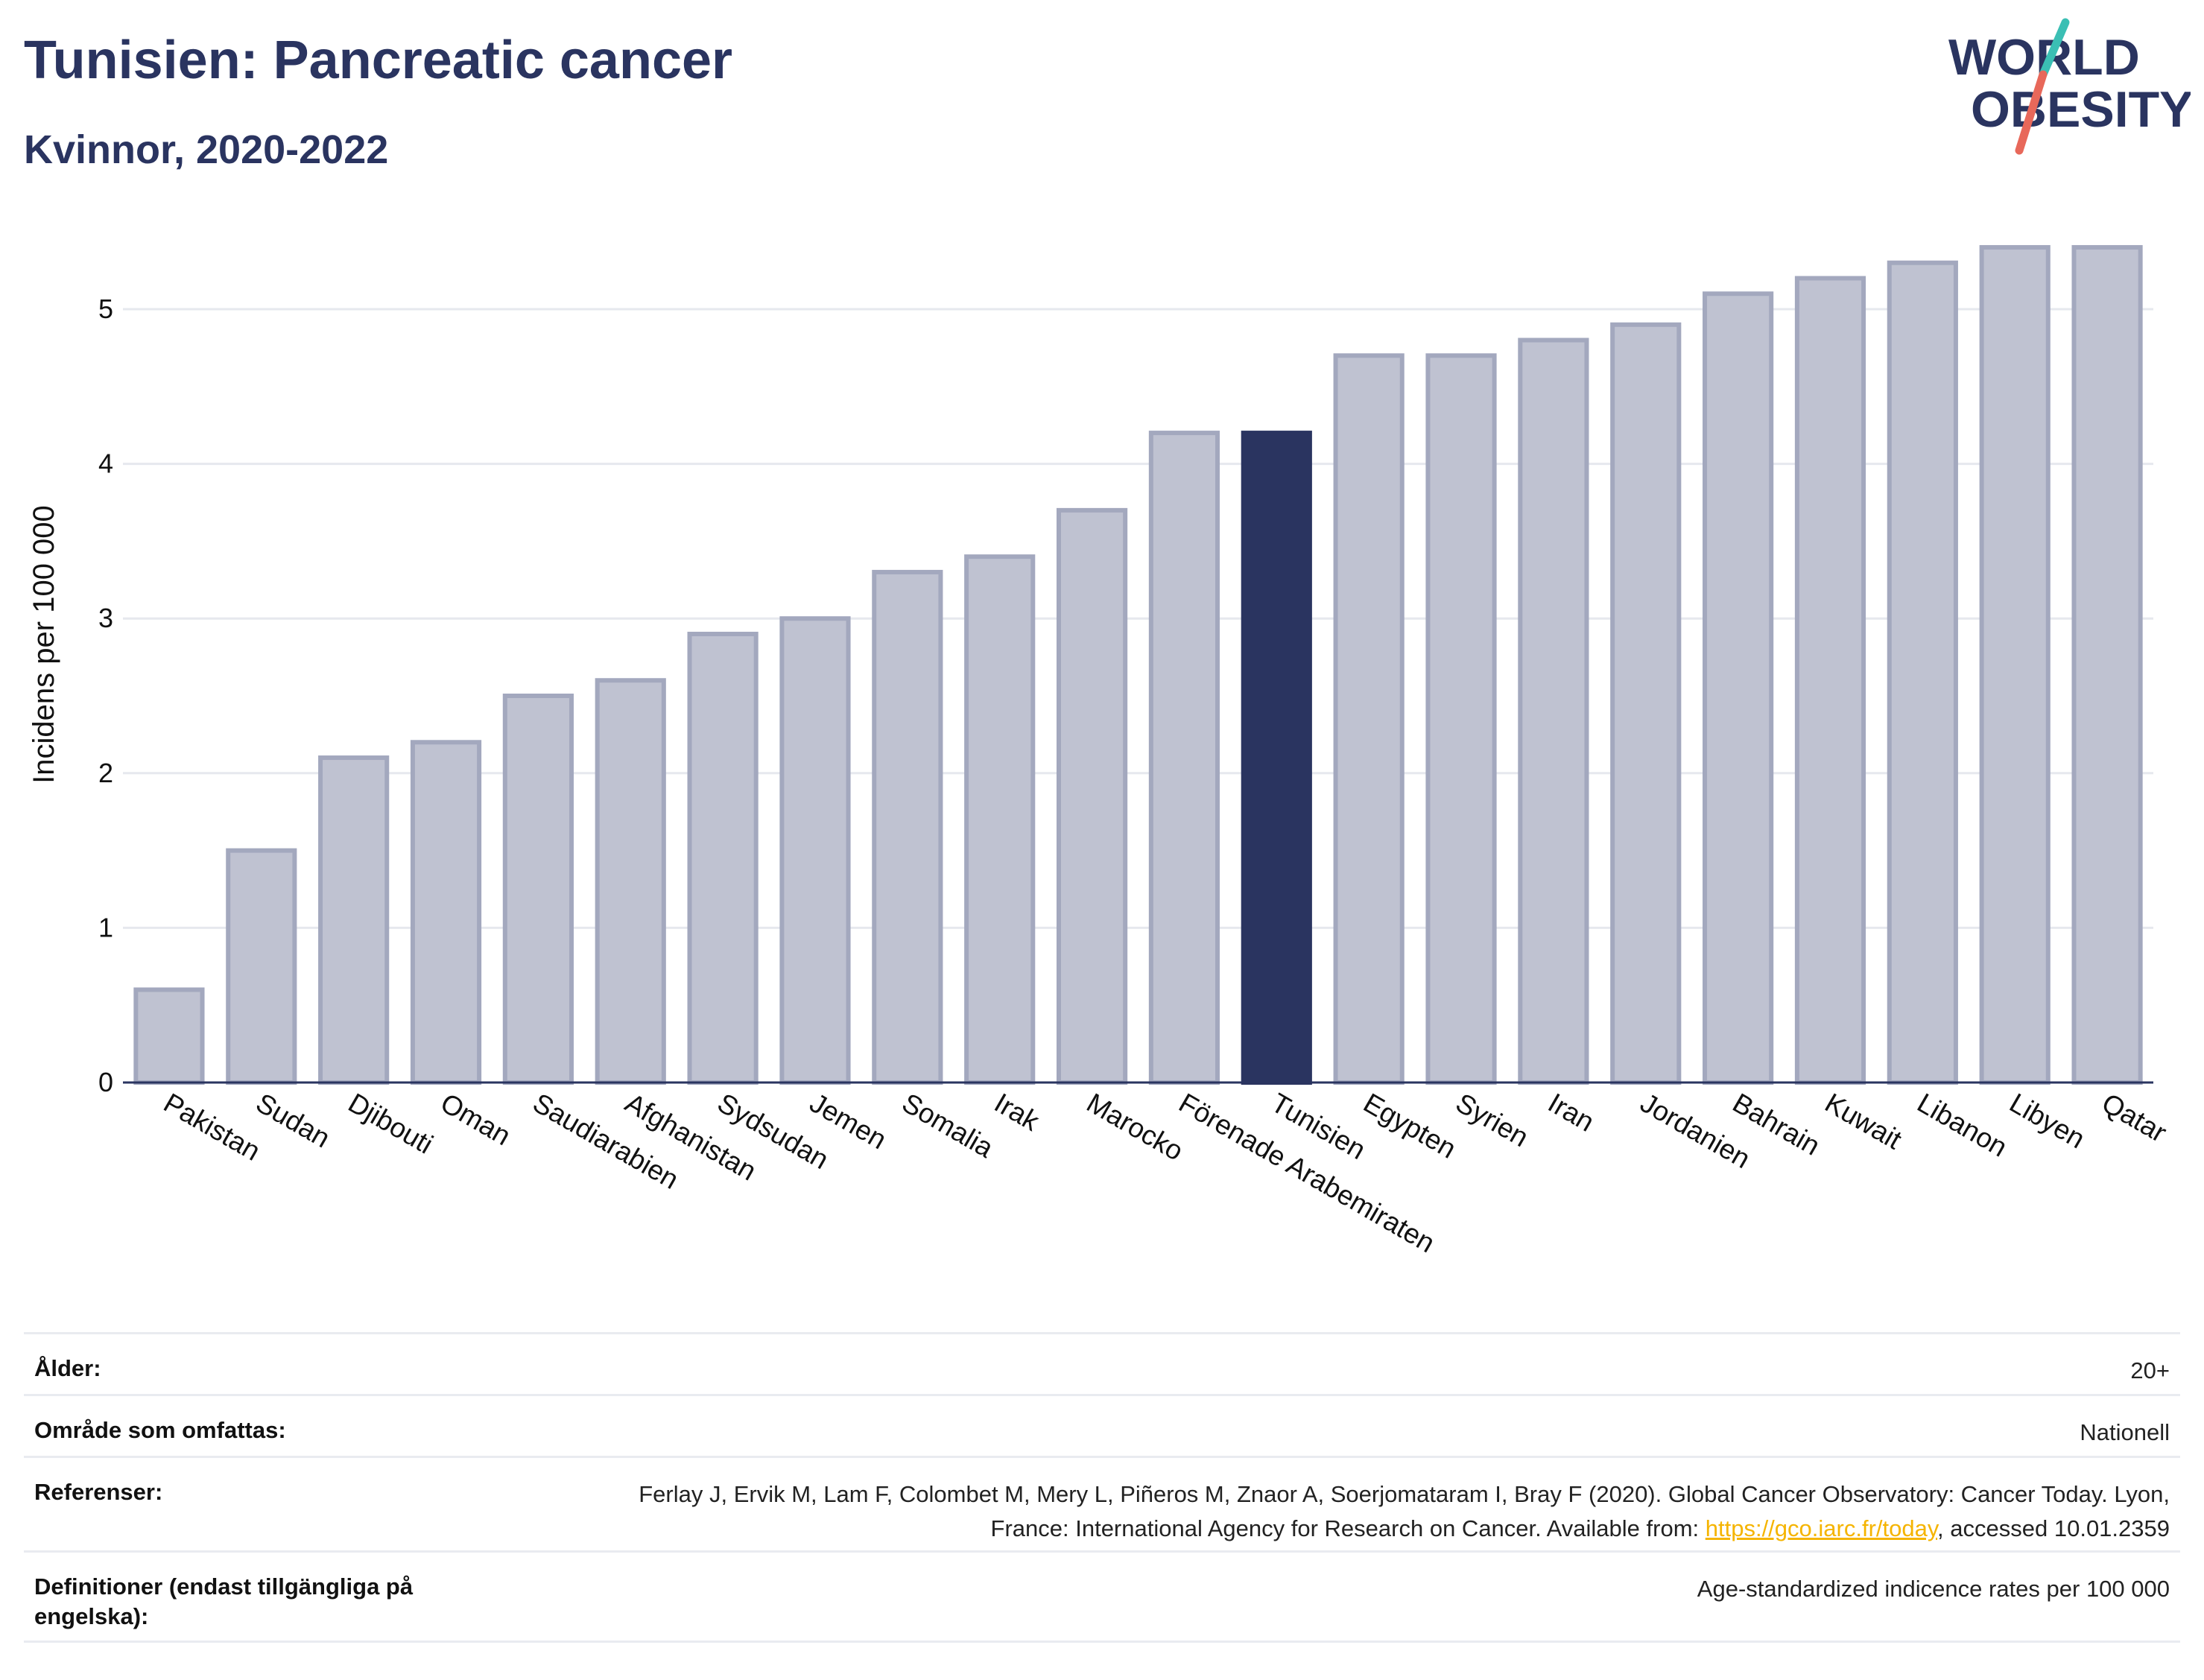 This screenshot has width=2204, height=1680. What do you see at coordinates (1821, 1528) in the screenshot?
I see `reference-link: https://gco.iarc.fr/today` at bounding box center [1821, 1528].